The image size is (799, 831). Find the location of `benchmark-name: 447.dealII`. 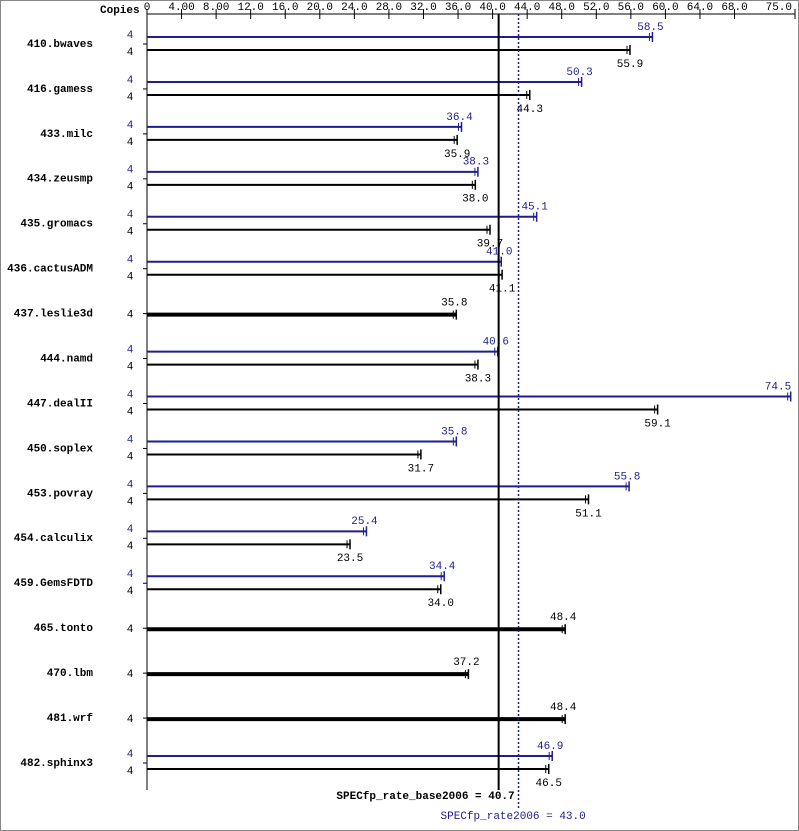

benchmark-name: 447.dealII is located at coordinates (60, 404).